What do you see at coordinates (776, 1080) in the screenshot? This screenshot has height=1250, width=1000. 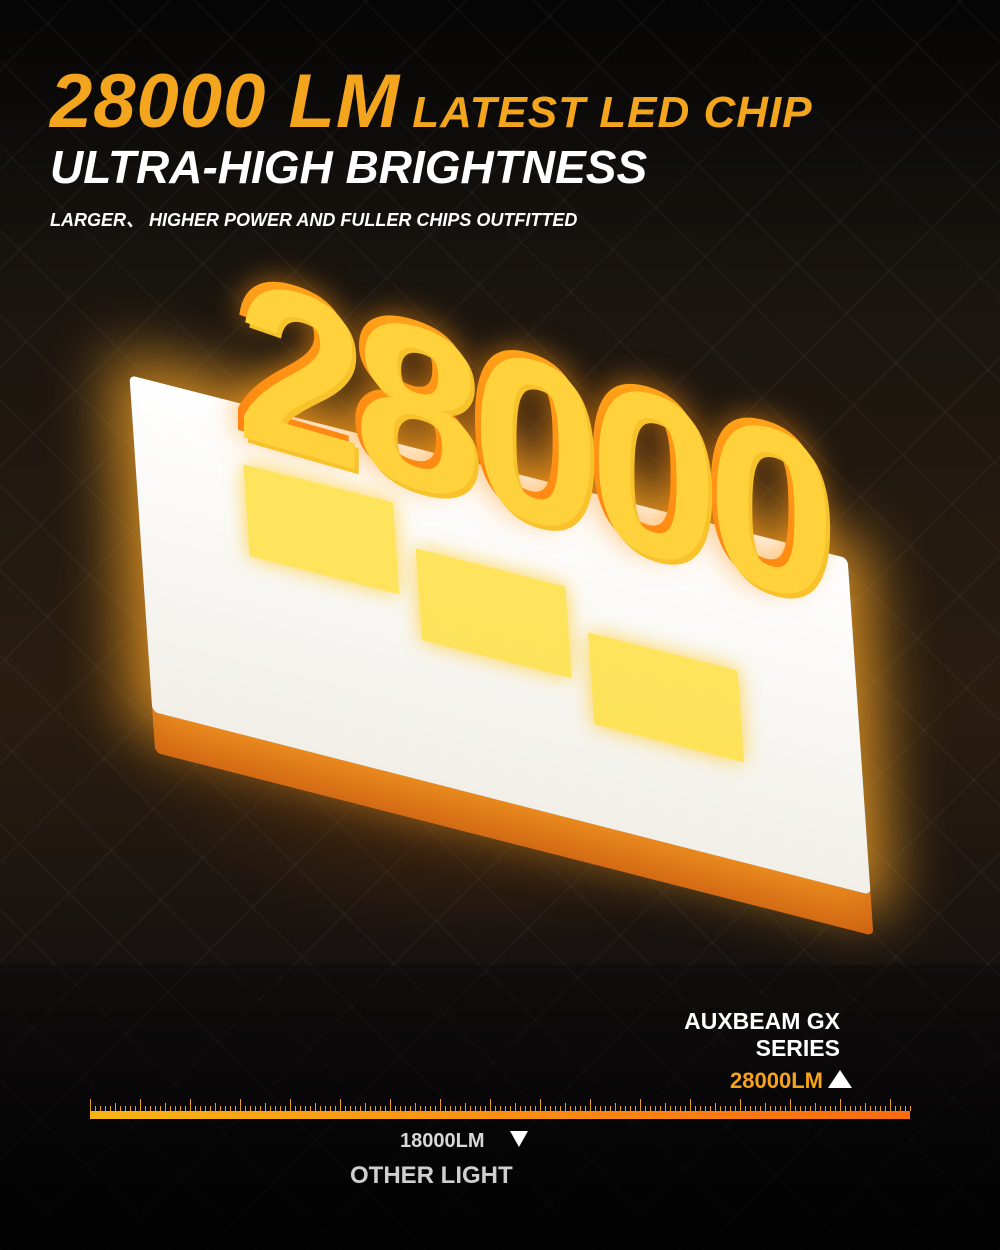 I see `brand-value: 28000LM` at bounding box center [776, 1080].